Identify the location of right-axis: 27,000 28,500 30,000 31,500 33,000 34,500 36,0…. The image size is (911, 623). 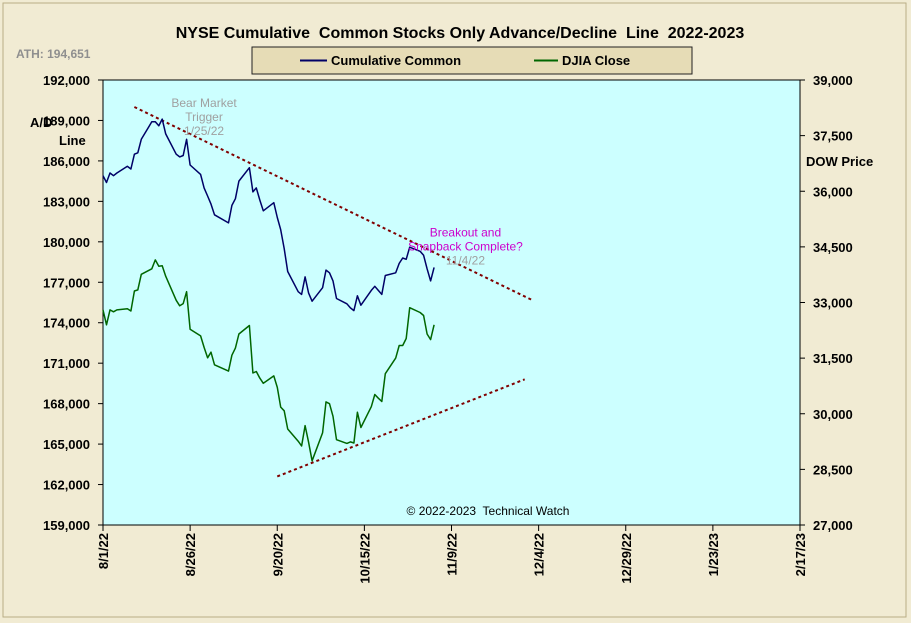
(826, 303).